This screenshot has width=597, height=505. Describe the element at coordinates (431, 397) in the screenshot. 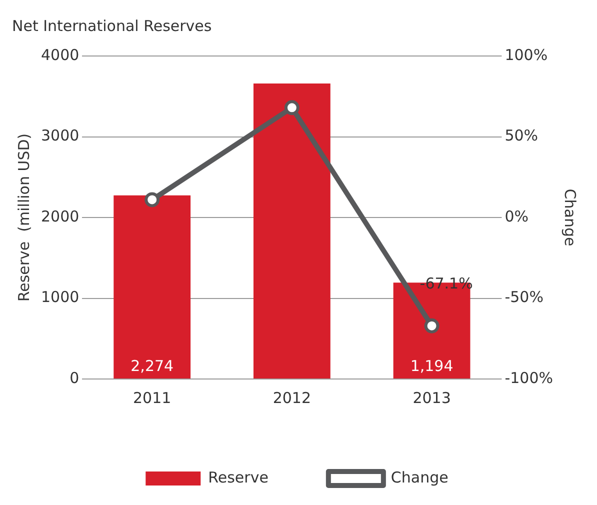

I see `x-tick-label: 2013` at that location.